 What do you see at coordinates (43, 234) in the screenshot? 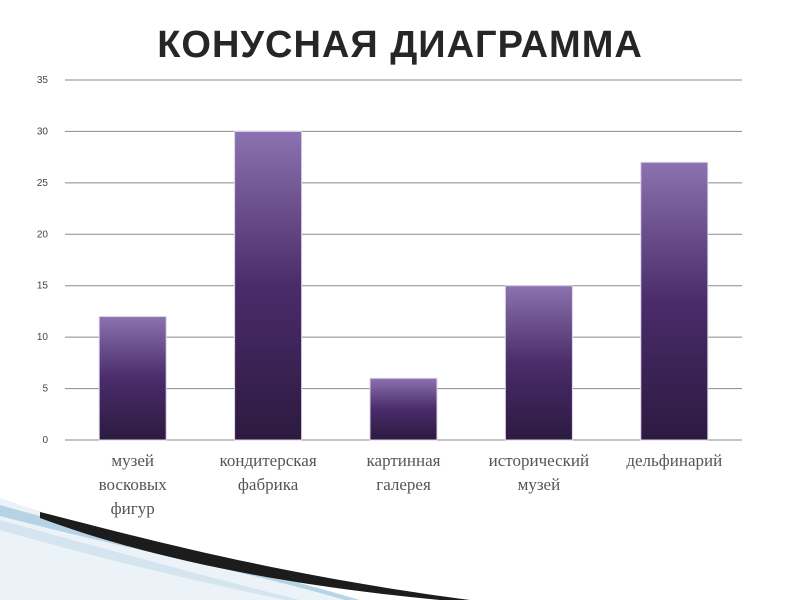
I see `y-tick-label: 20` at bounding box center [43, 234].